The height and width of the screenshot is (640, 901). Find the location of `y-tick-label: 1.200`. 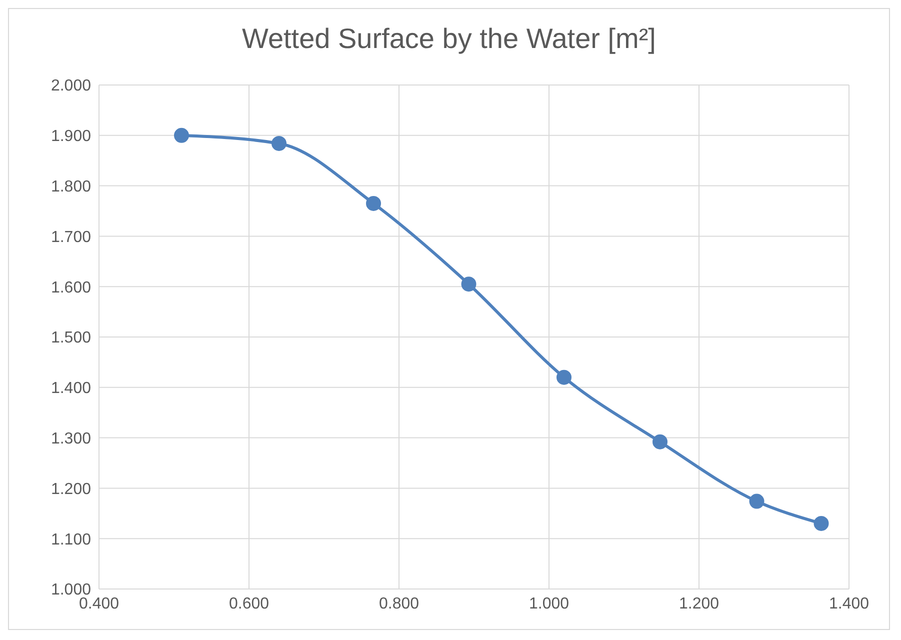

y-tick-label: 1.200 is located at coordinates (71, 489).